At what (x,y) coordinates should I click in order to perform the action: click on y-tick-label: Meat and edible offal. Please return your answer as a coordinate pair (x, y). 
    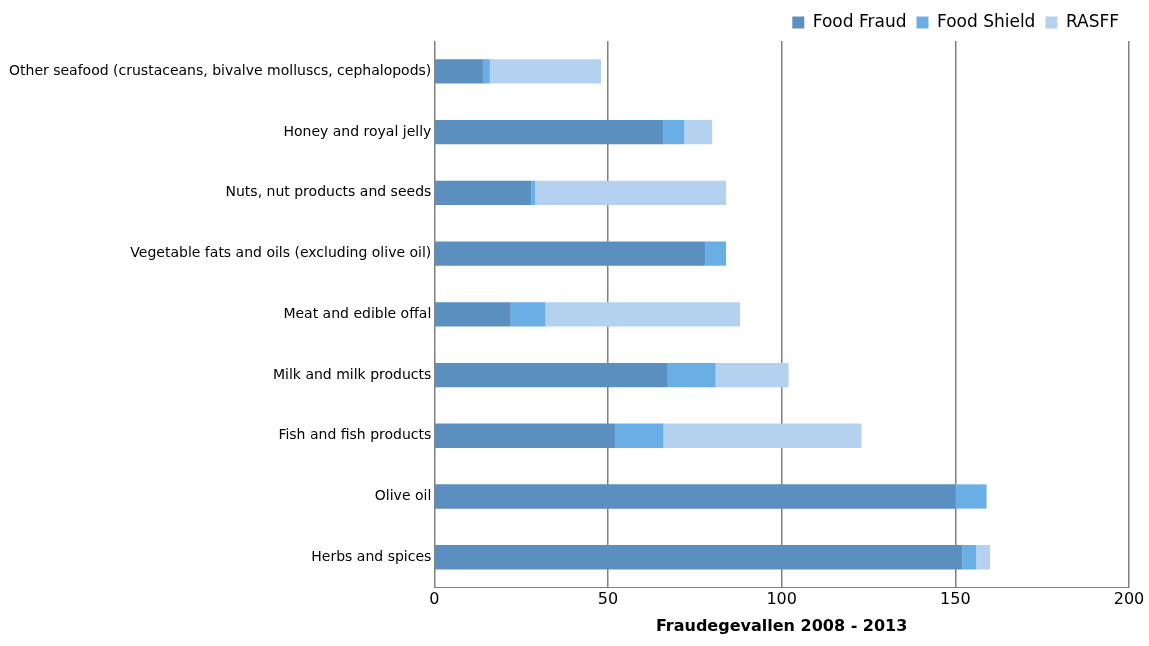
    Looking at the image, I should click on (357, 312).